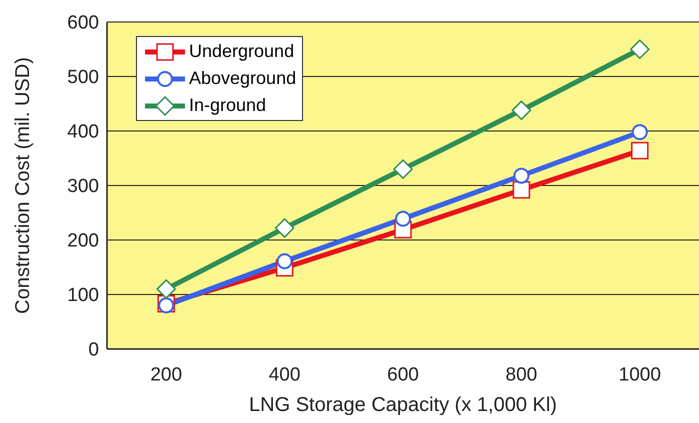 This screenshot has width=699, height=423. What do you see at coordinates (403, 375) in the screenshot?
I see `x-tick-label: 600` at bounding box center [403, 375].